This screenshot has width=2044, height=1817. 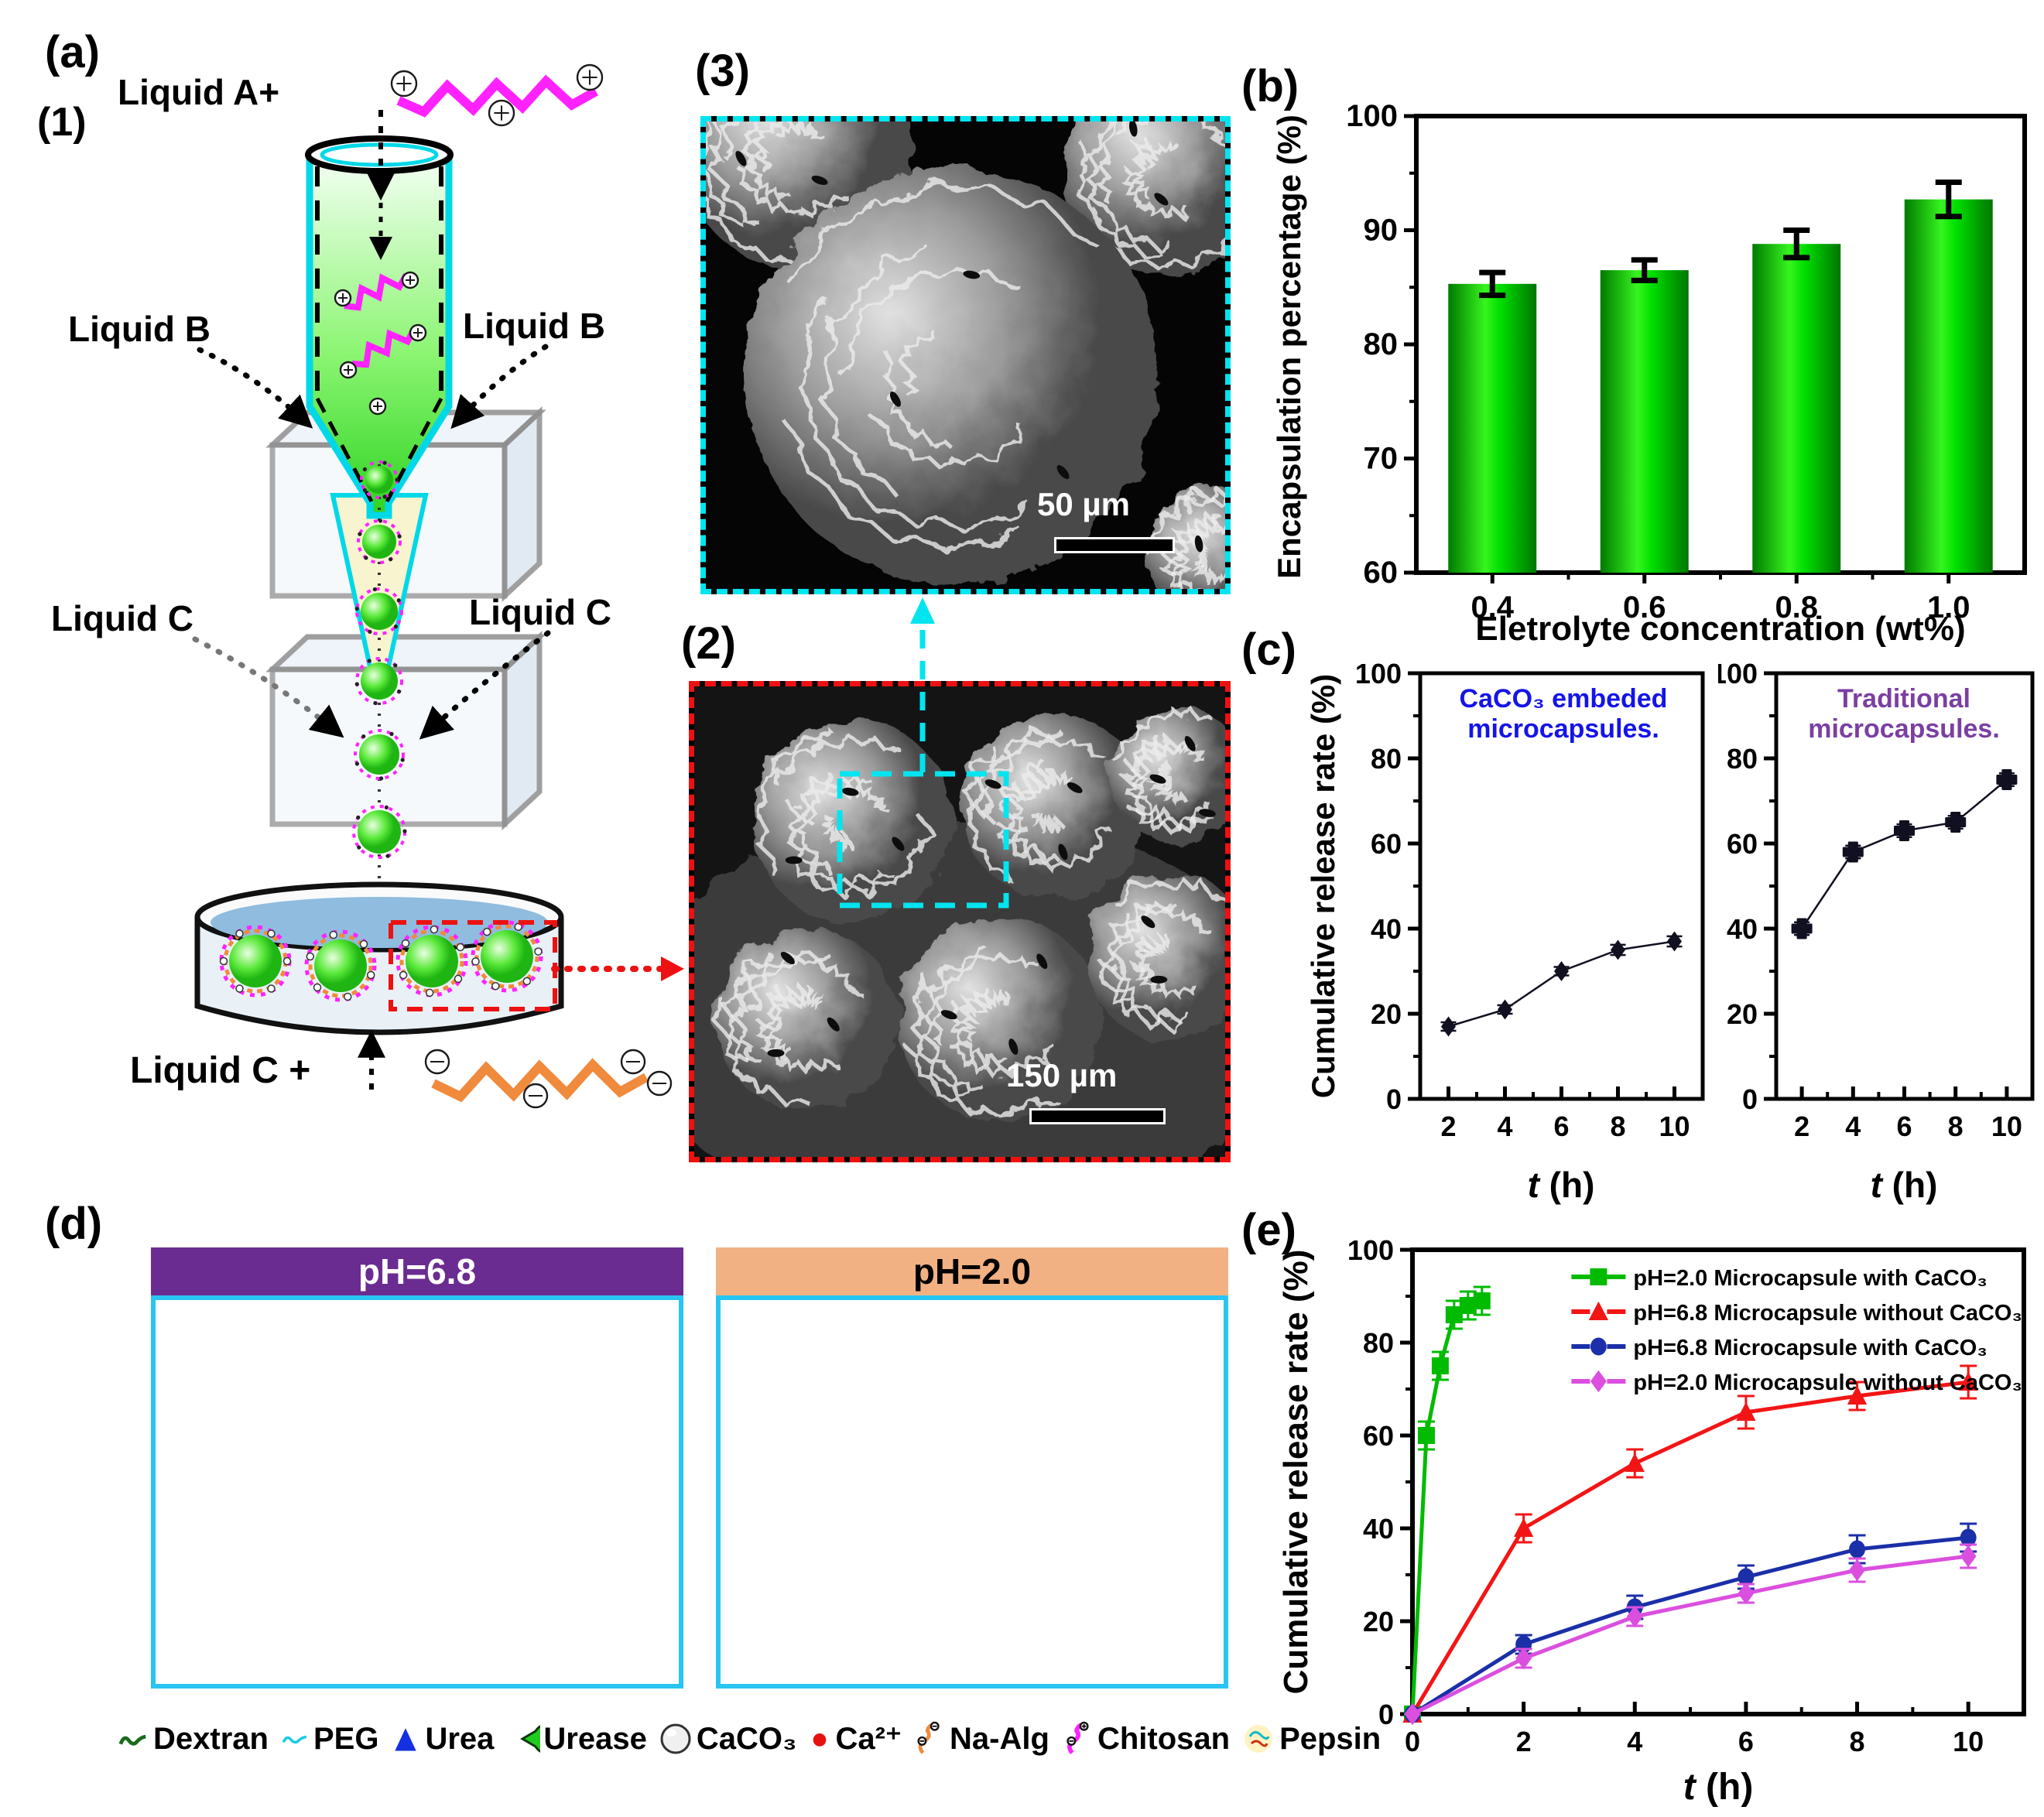 I want to click on panel-c2-x-axis-label: t (h), so click(x=1904, y=1185).